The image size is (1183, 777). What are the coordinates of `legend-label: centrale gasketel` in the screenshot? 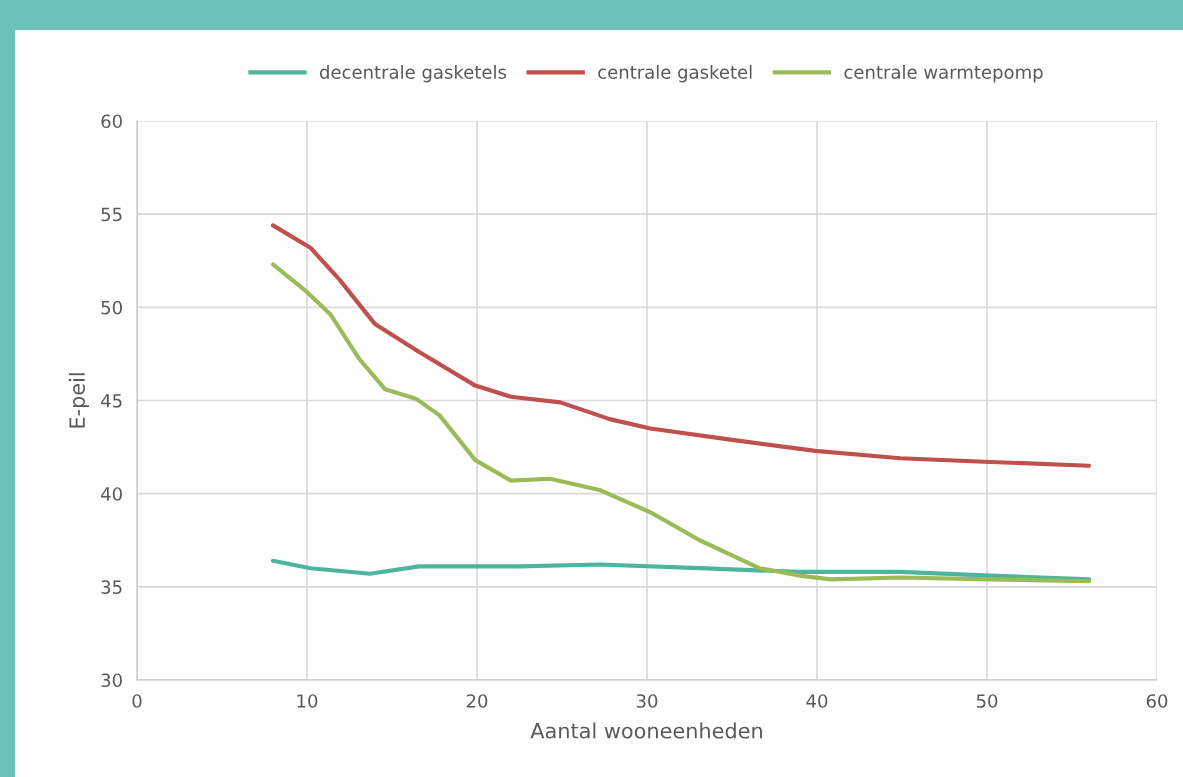 It's located at (675, 73).